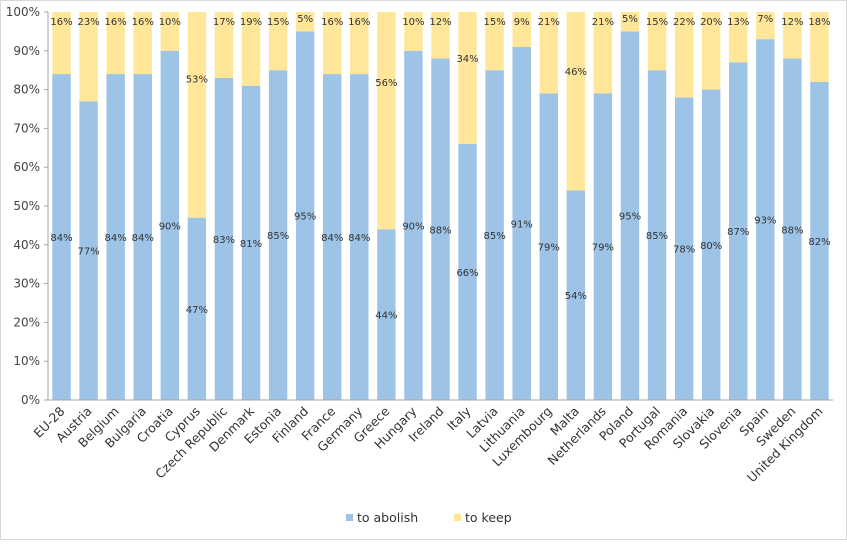  I want to click on y-tick-label: 20%, so click(26, 322).